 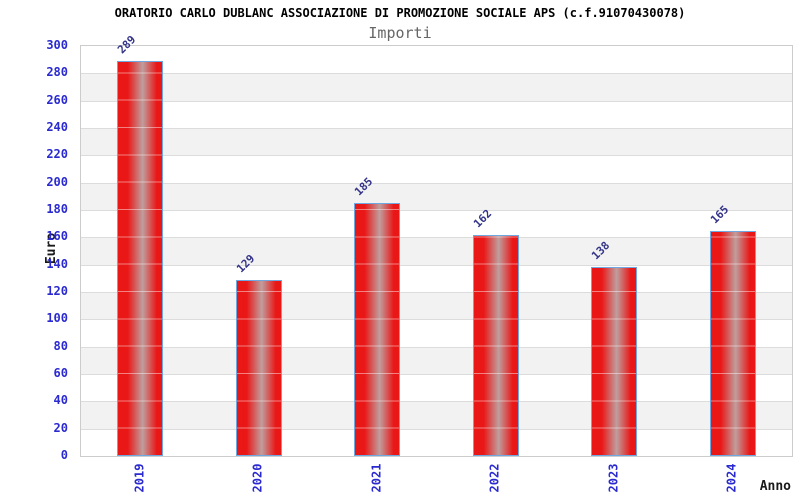 I want to click on x-tick-label: 2022, so click(x=495, y=478).